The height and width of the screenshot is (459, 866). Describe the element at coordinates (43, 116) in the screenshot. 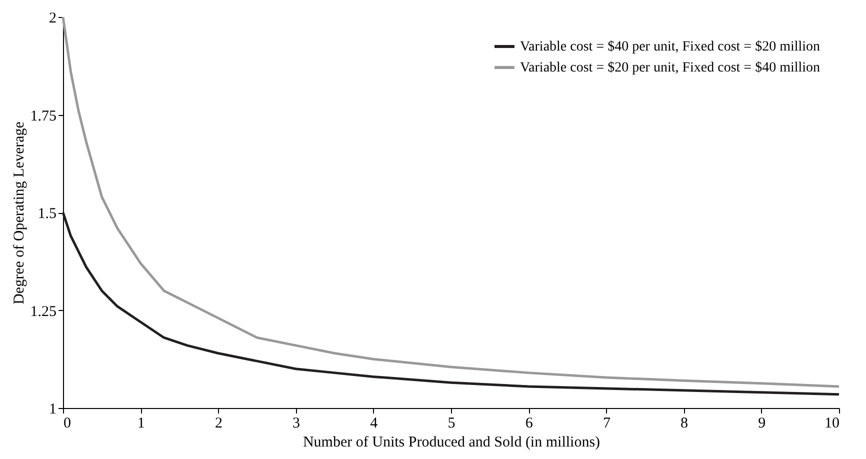

I see `y-tick-label: 1.75` at that location.